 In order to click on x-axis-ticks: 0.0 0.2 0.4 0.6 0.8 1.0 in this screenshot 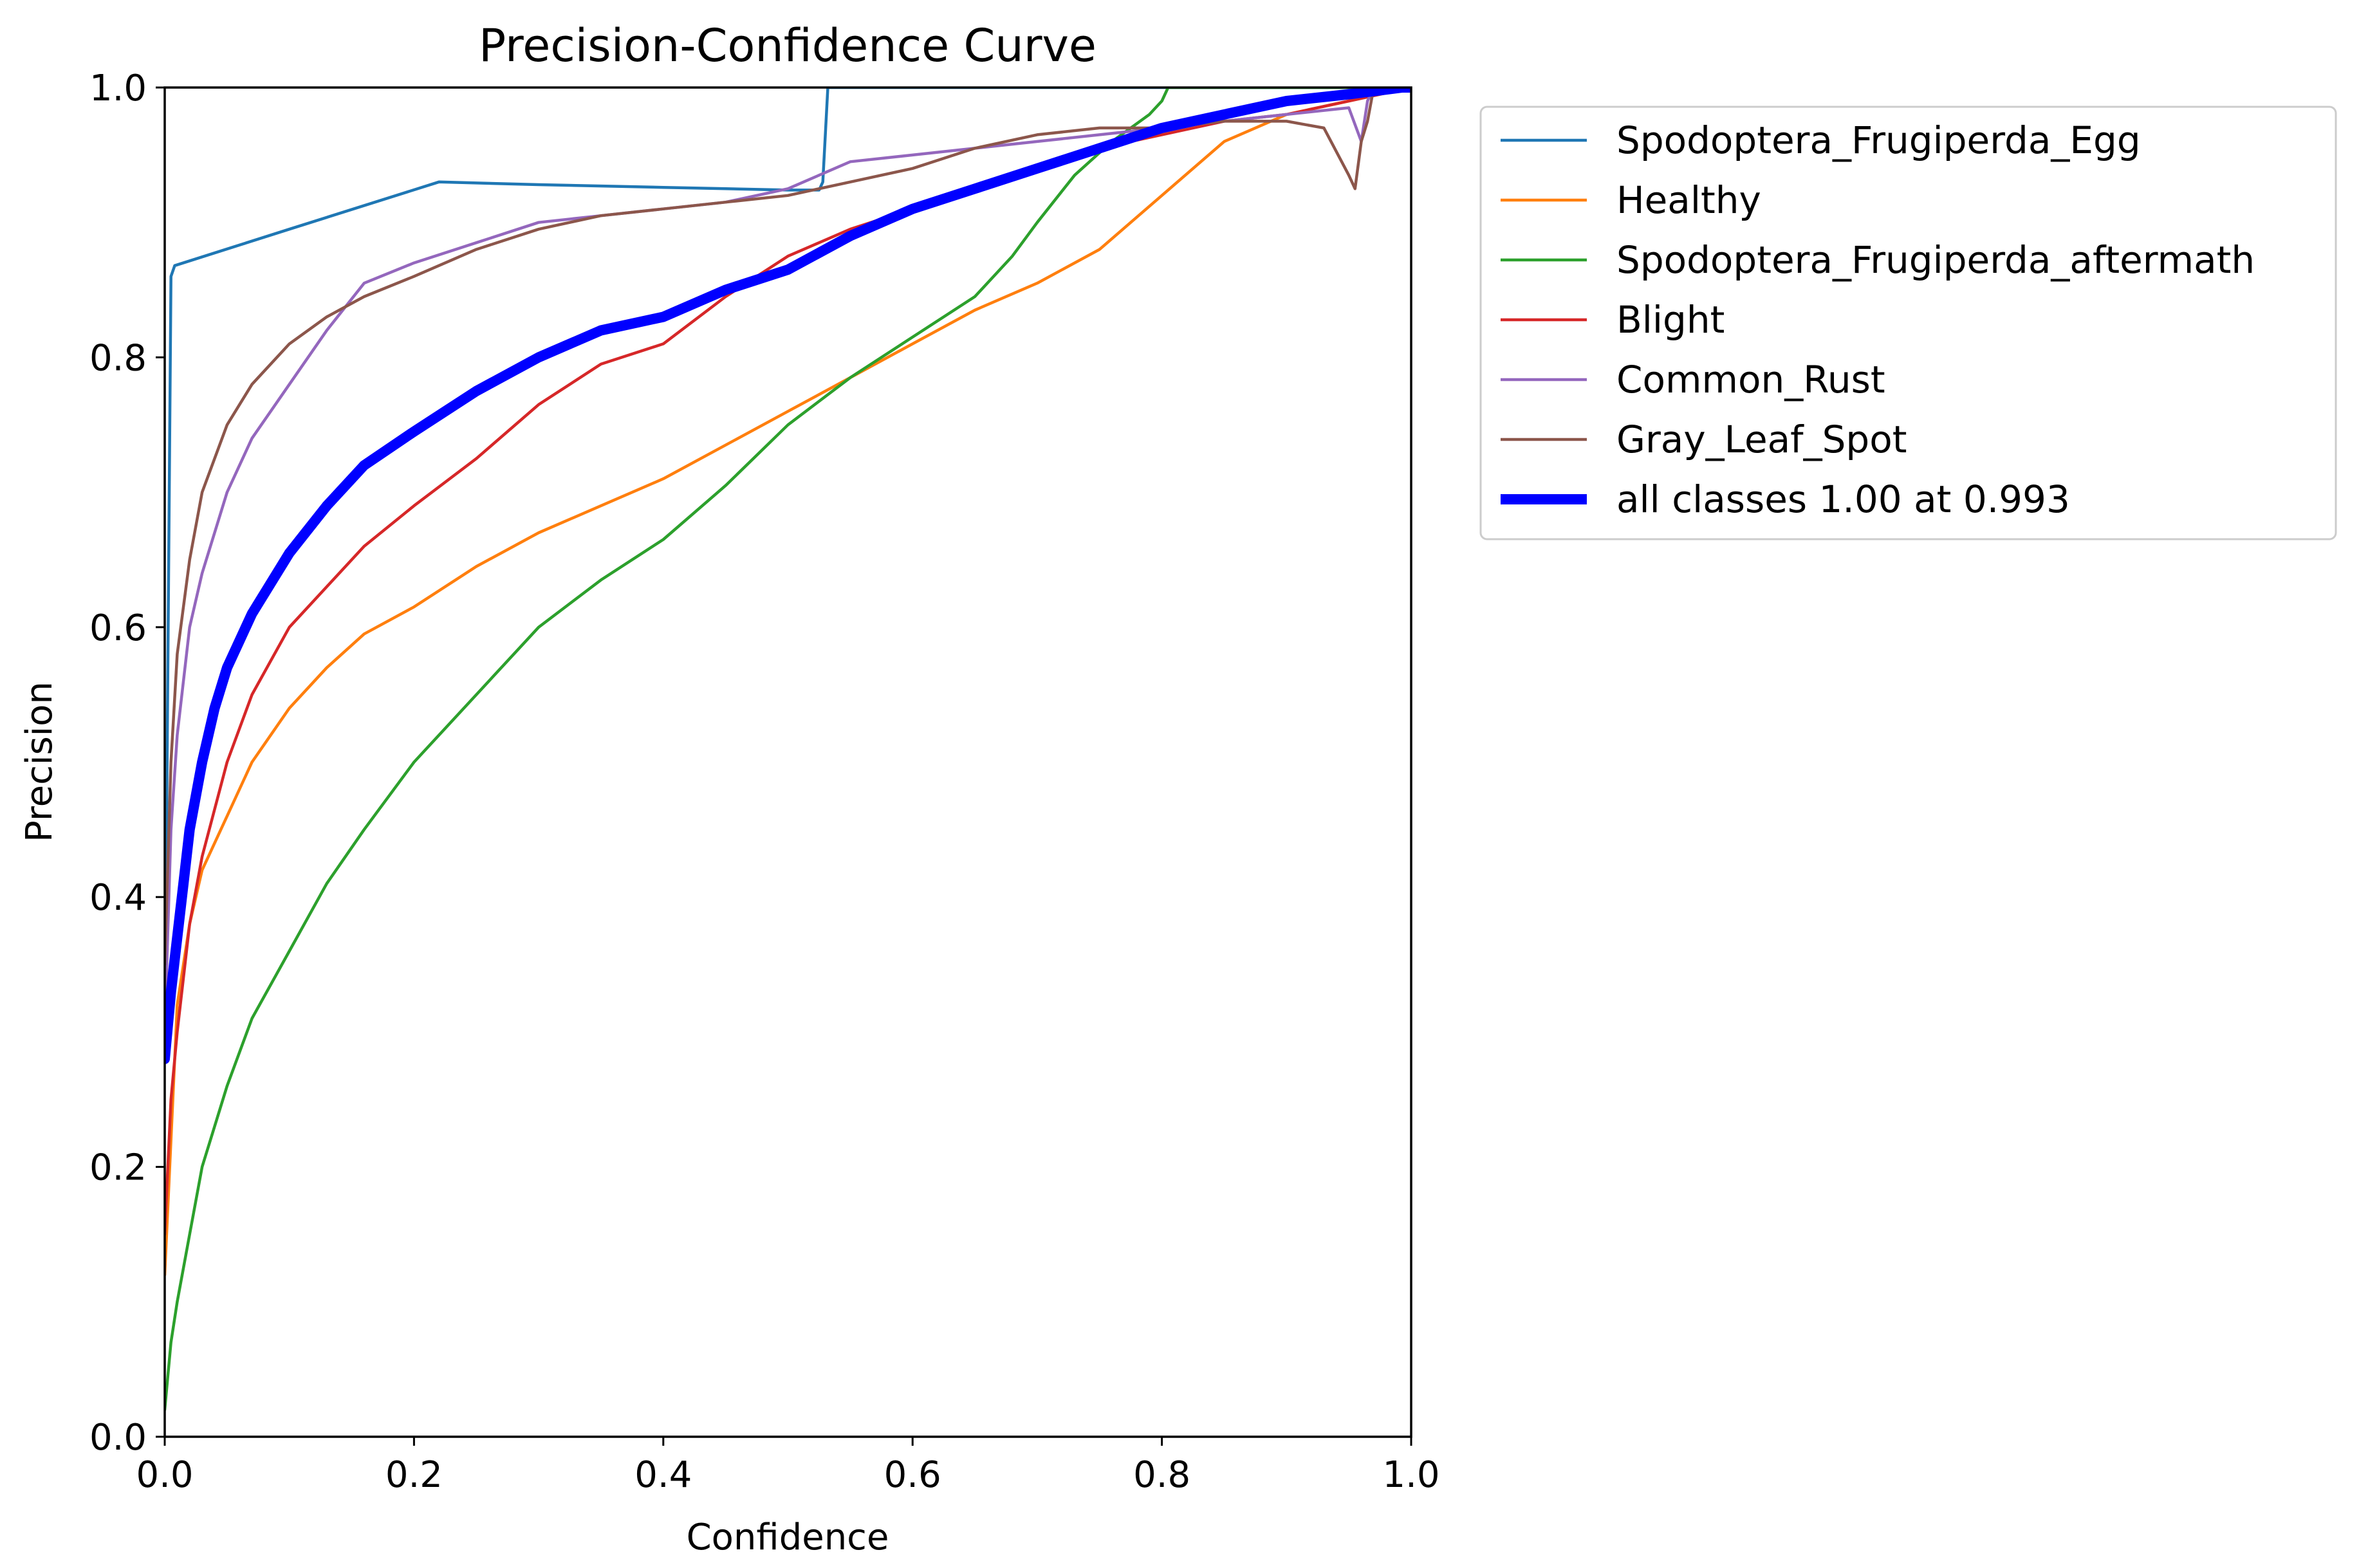, I will do `click(788, 1467)`.